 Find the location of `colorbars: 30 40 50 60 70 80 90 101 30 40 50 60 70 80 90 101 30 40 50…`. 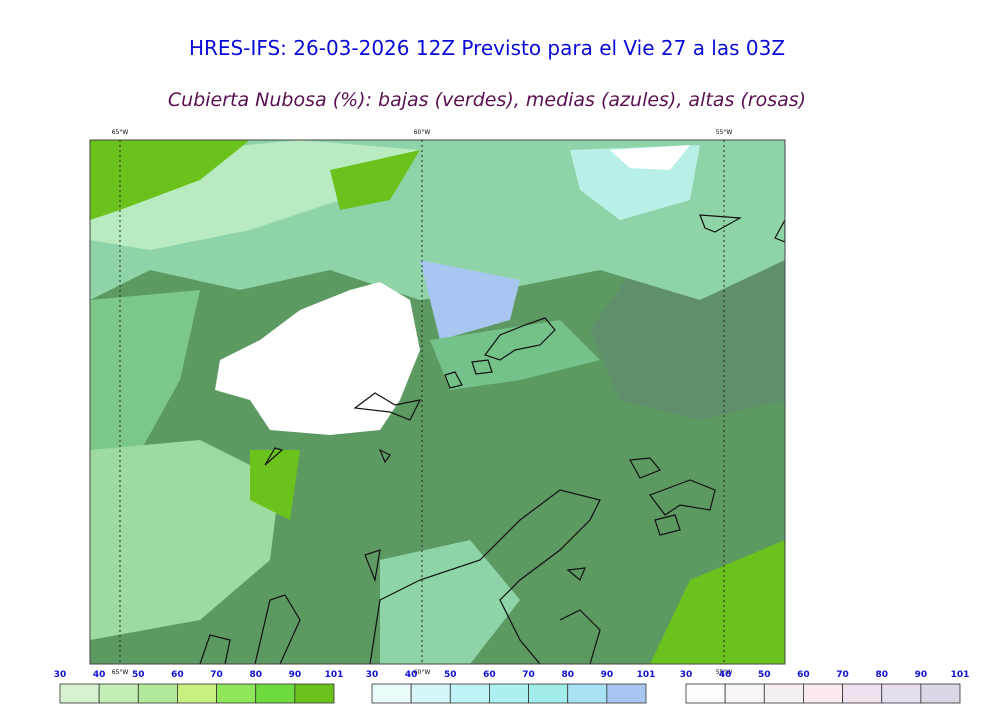

colorbars: 30 40 50 60 70 80 90 101 30 40 50 60 70 80 90 101 30 40 50… is located at coordinates (512, 687).